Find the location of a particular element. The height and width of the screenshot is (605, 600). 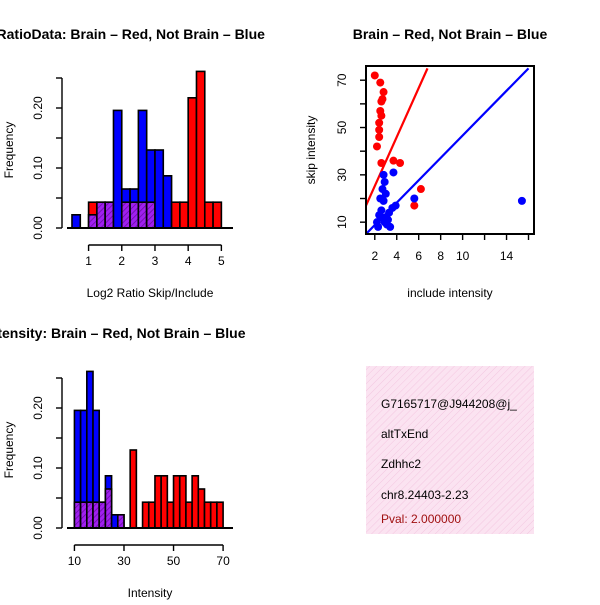

ratio-axes: 1 2 3 4 5 0.00 0.10 0.20 is located at coordinates (128, 172).